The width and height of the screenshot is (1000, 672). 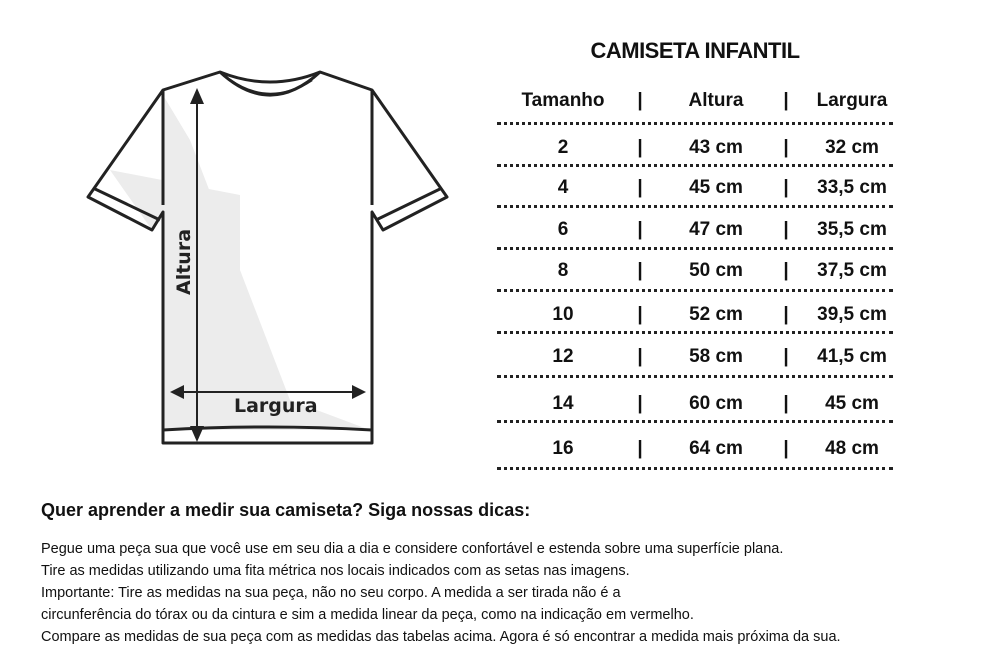 I want to click on height-cell: 45 cm, so click(x=716, y=187).